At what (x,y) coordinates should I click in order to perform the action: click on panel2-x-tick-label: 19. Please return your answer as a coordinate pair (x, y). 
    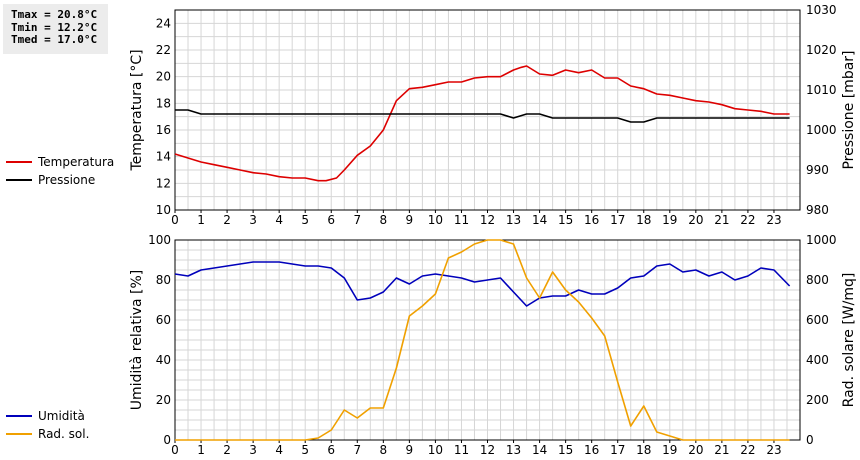
    Looking at the image, I should click on (669, 450).